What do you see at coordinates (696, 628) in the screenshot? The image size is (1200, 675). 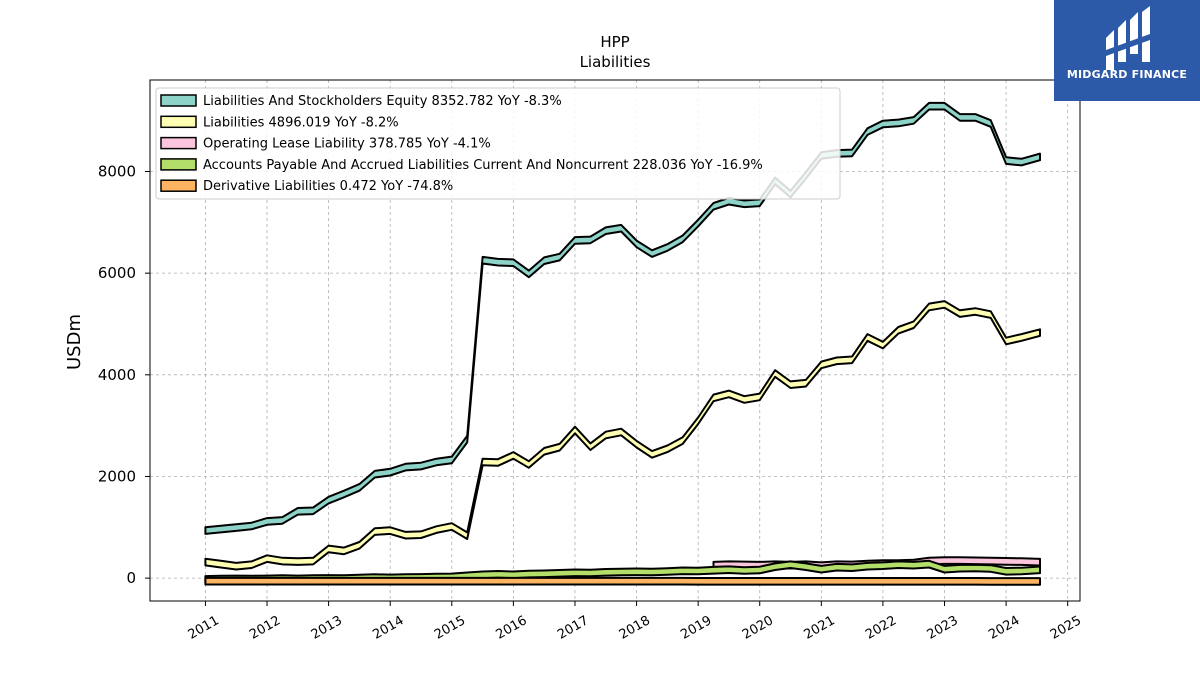 I see `x-tick-label: 2019` at bounding box center [696, 628].